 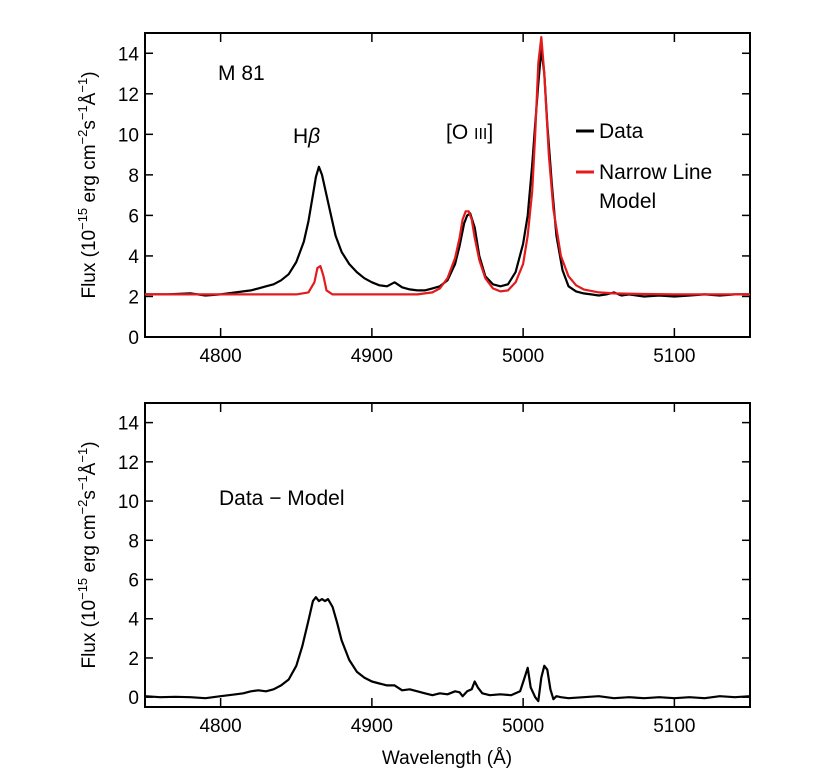 What do you see at coordinates (469, 132) in the screenshot?
I see `oiii-label: [O III]` at bounding box center [469, 132].